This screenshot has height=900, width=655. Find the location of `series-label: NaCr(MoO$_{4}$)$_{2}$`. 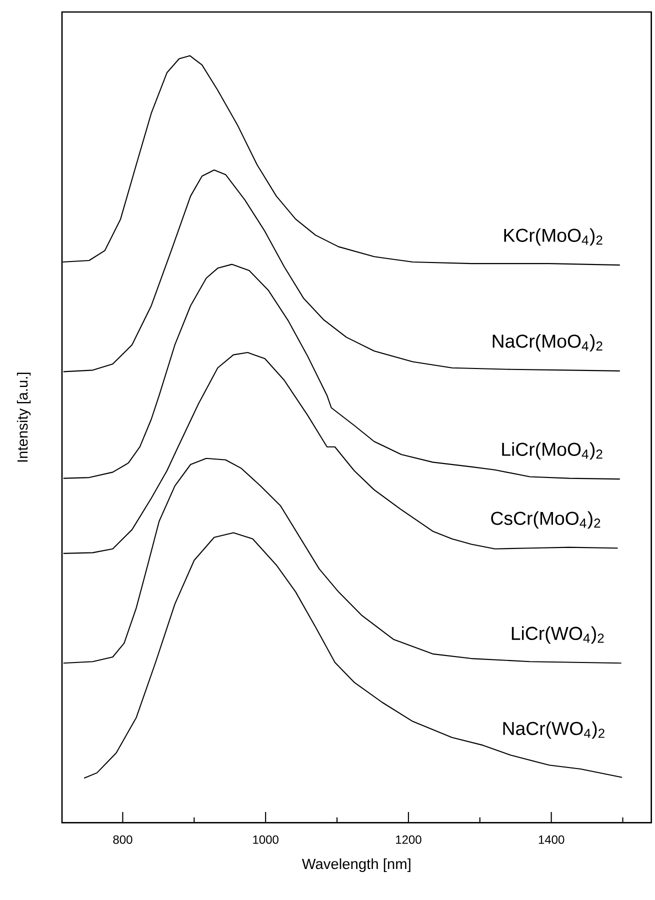

series-label: NaCr(MoO$_{4}$)$_{2}$ is located at coordinates (547, 343).